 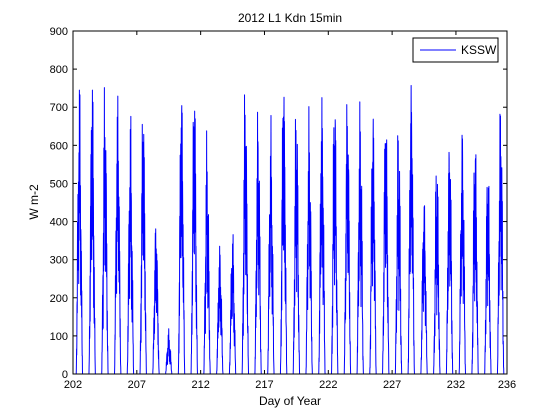 What do you see at coordinates (264, 385) in the screenshot?
I see `x-tick-label: 217` at bounding box center [264, 385].